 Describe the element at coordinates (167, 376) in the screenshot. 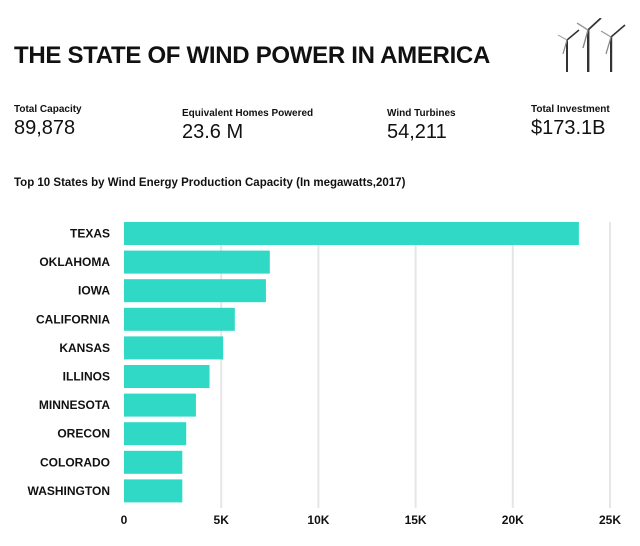

I see `bar-illinos` at that location.